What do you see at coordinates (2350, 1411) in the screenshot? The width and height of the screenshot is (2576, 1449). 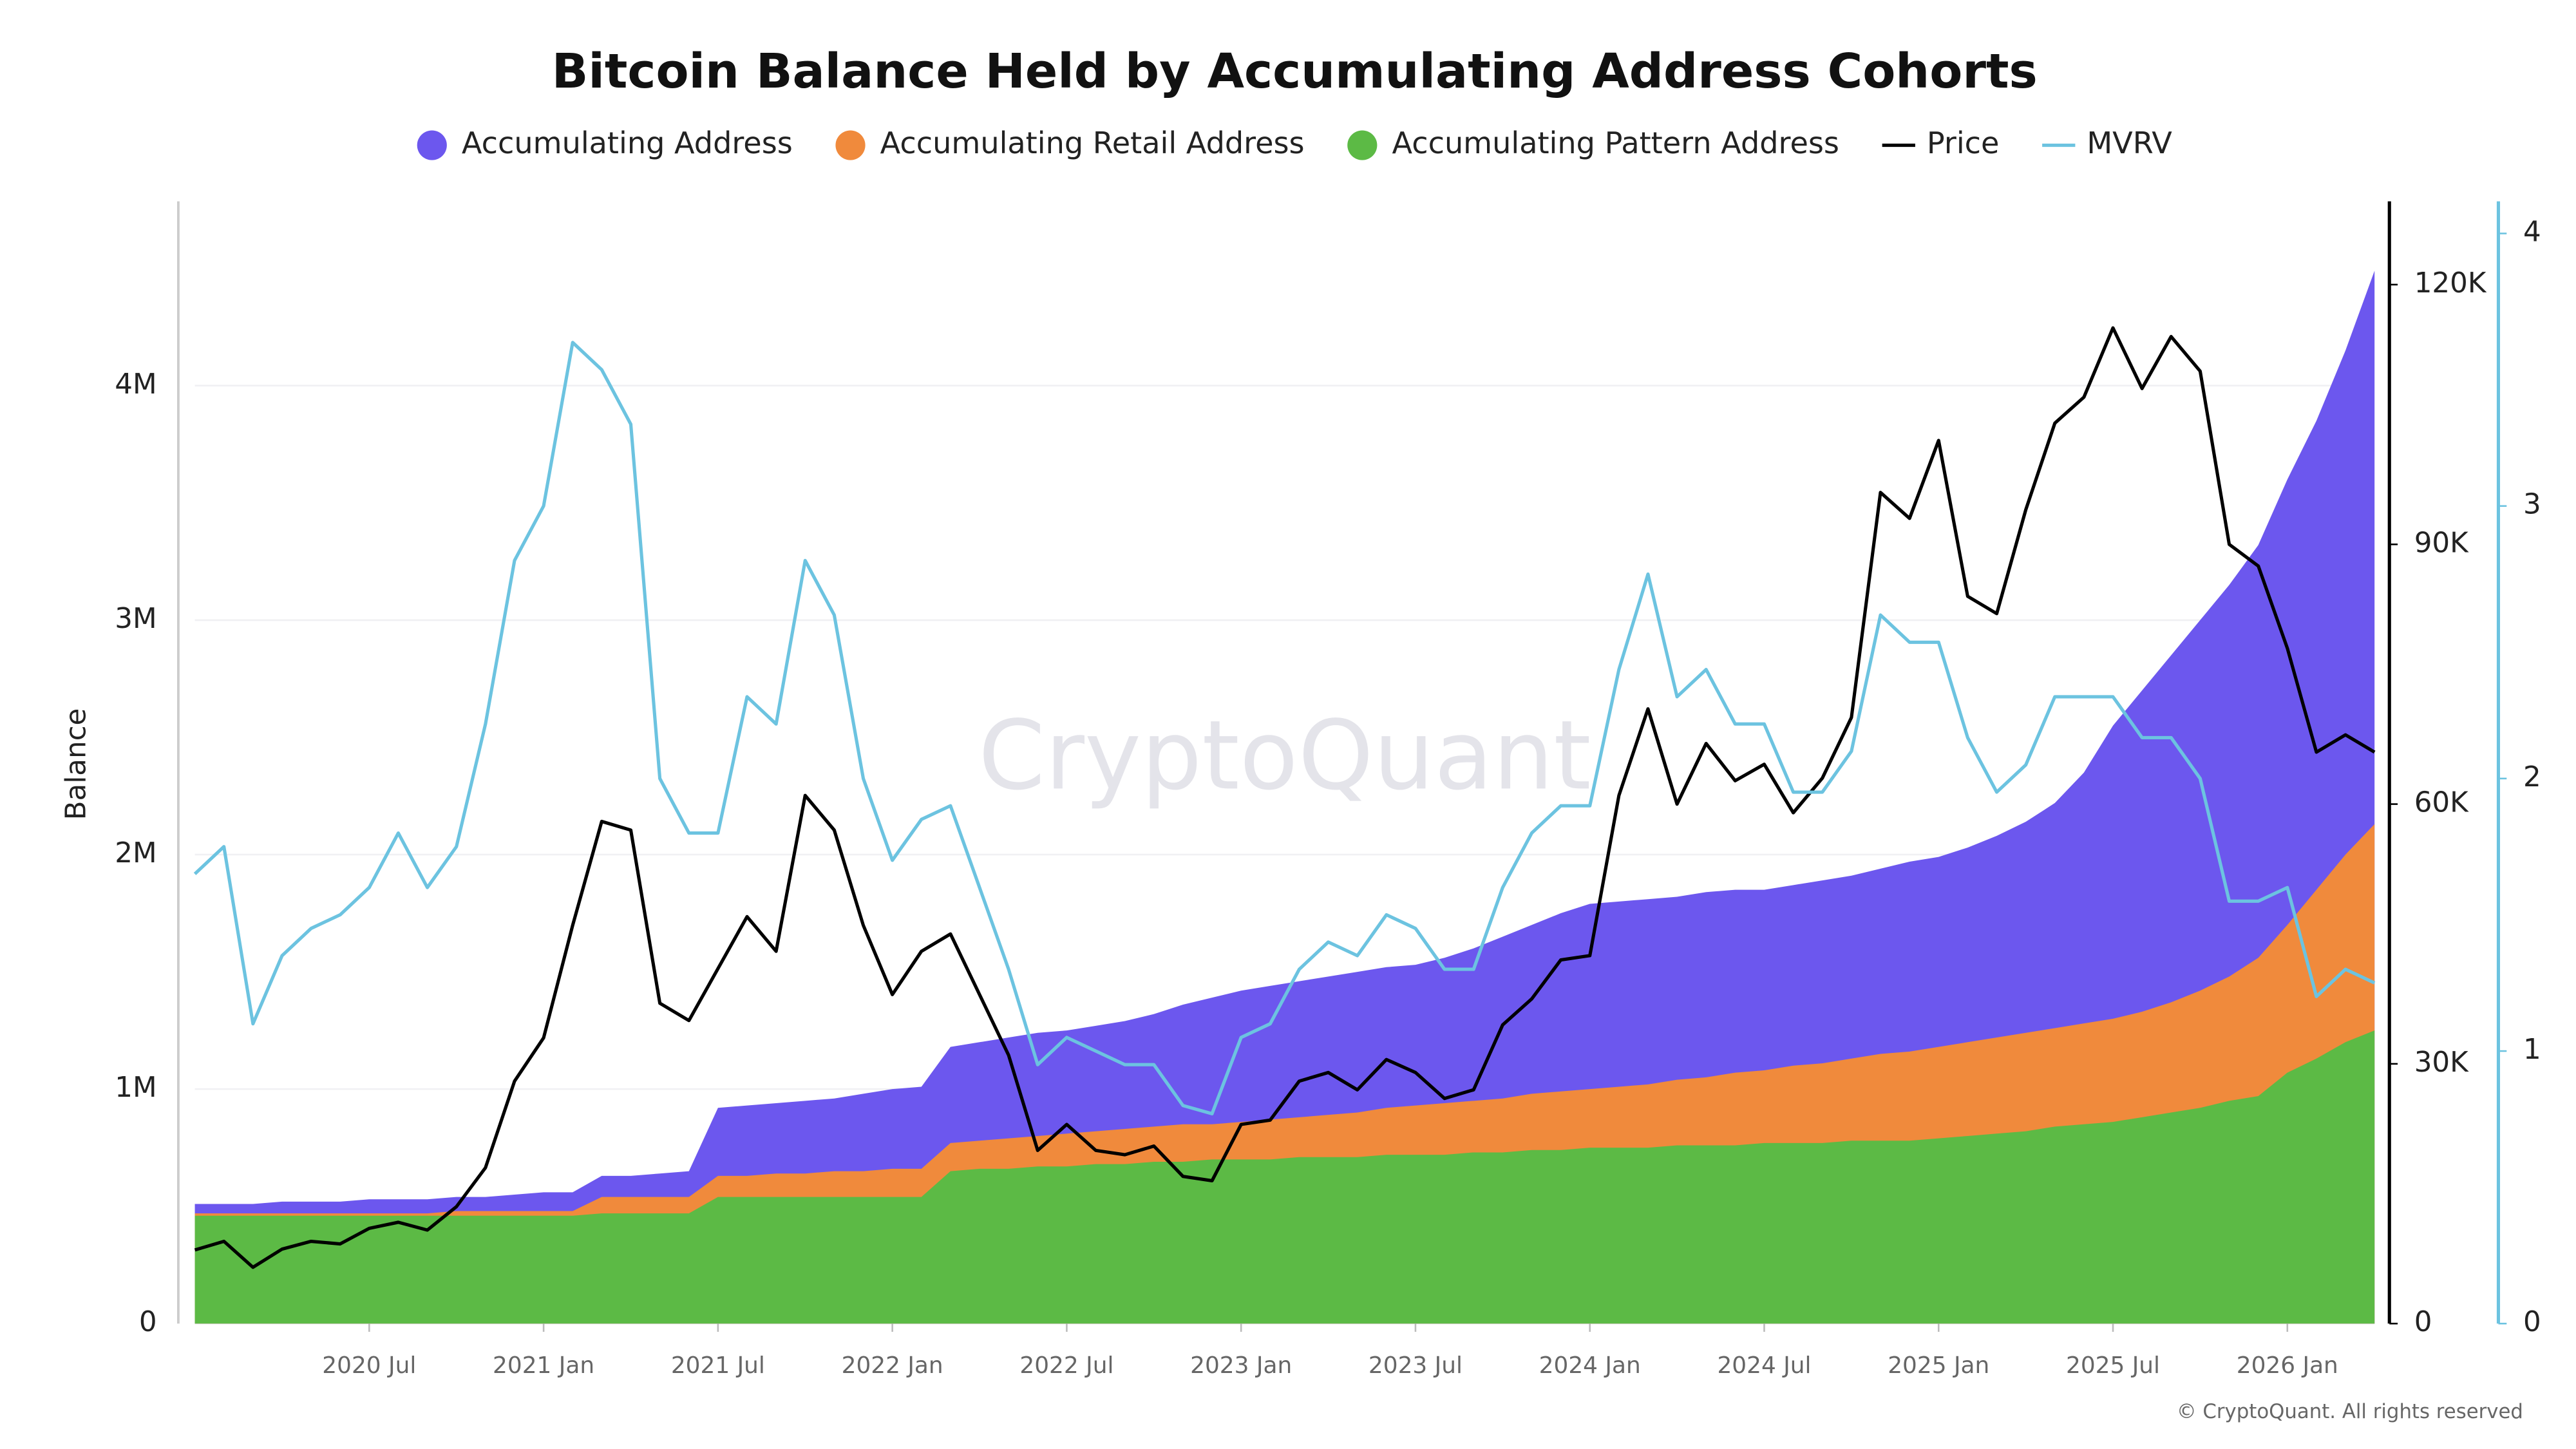 I see `credit: © CryptoQuant. All rights reserved` at bounding box center [2350, 1411].